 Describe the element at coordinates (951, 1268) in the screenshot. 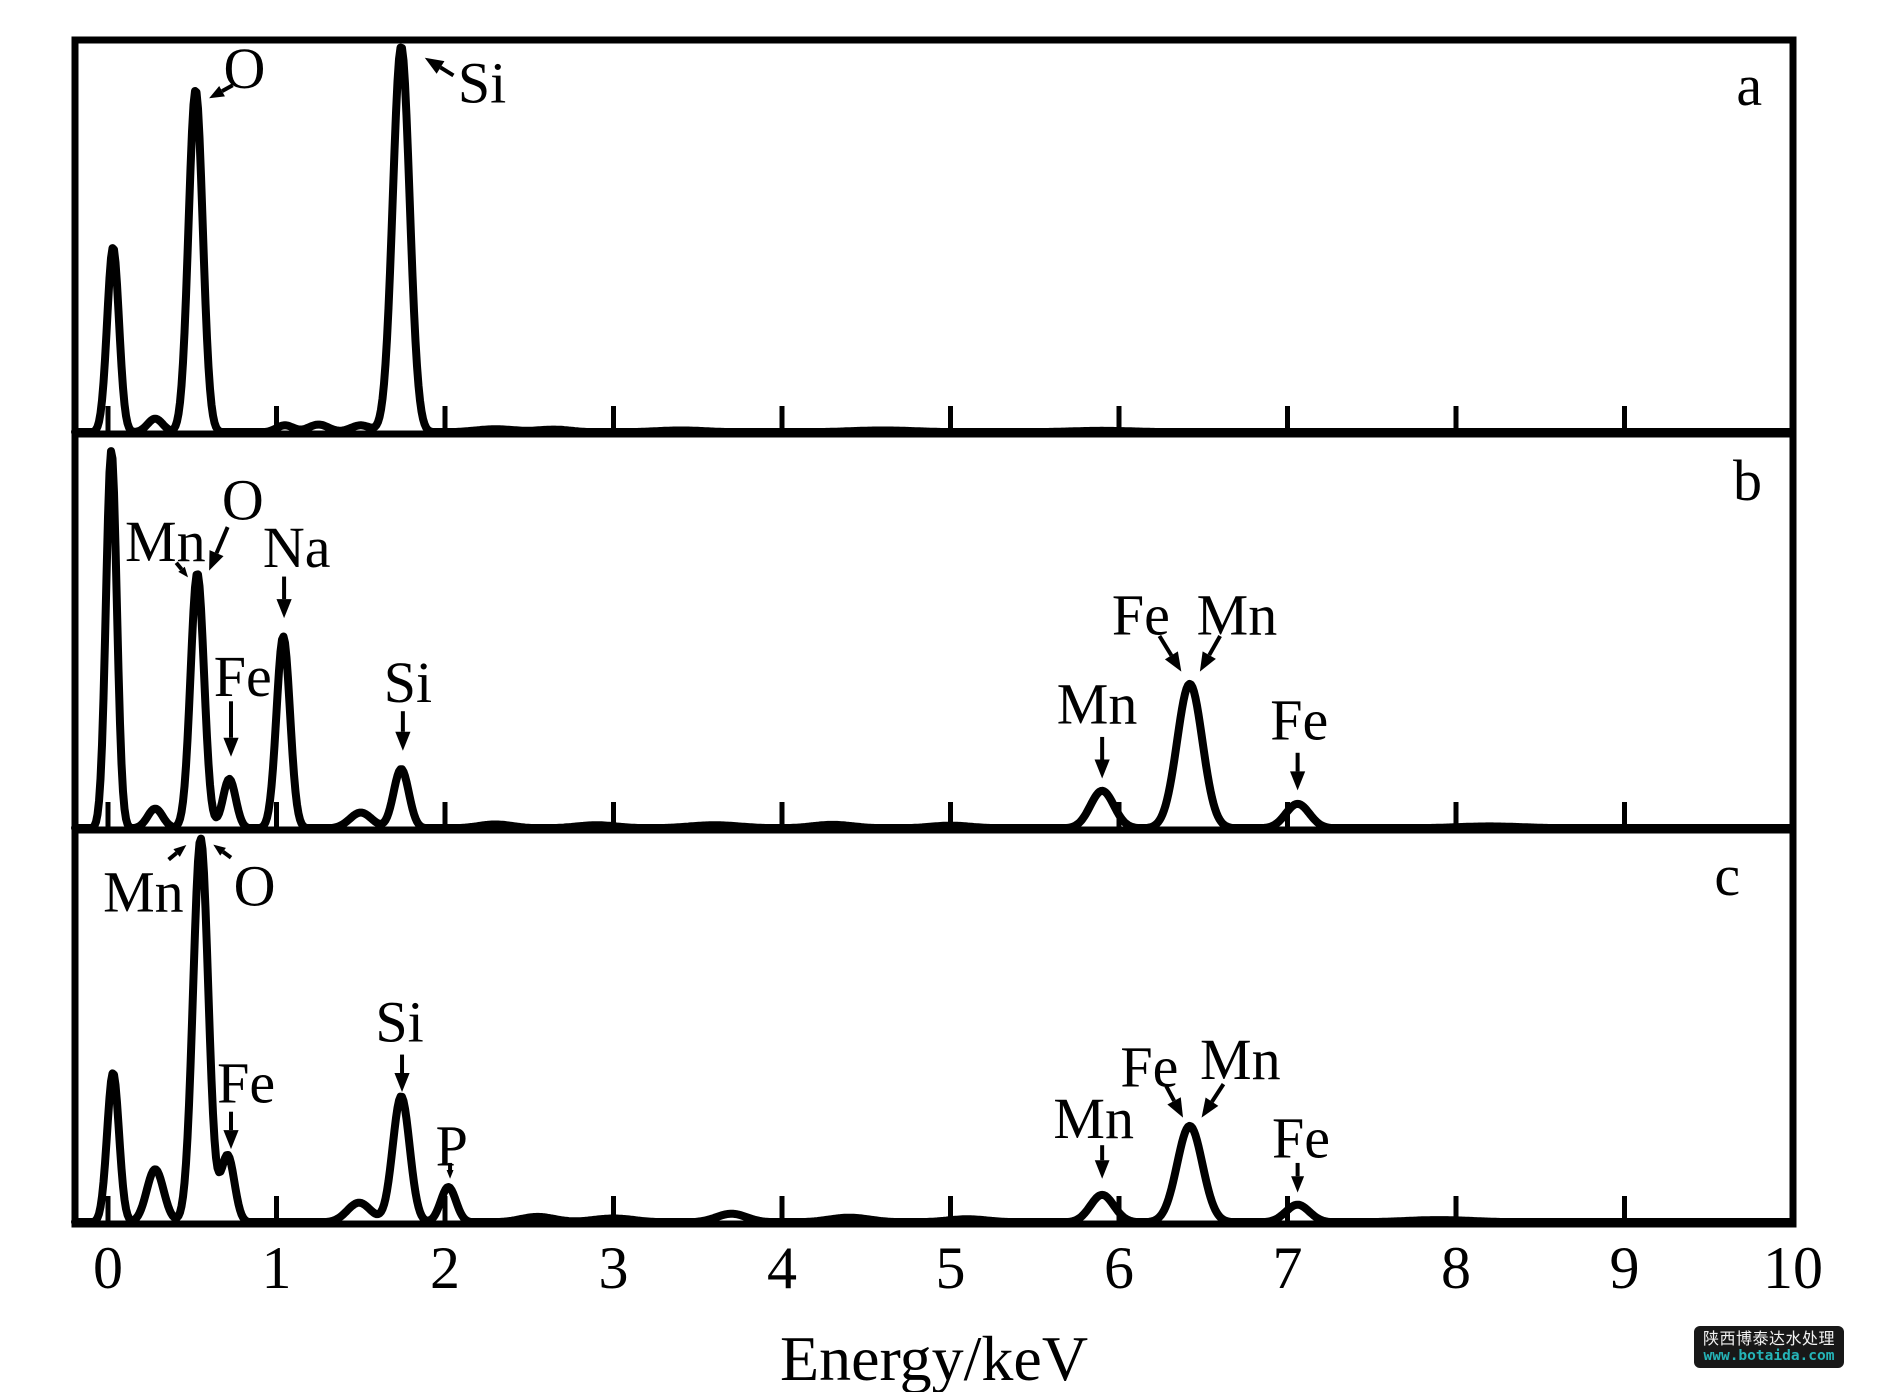

I see `x-tick-label-5: 5` at that location.